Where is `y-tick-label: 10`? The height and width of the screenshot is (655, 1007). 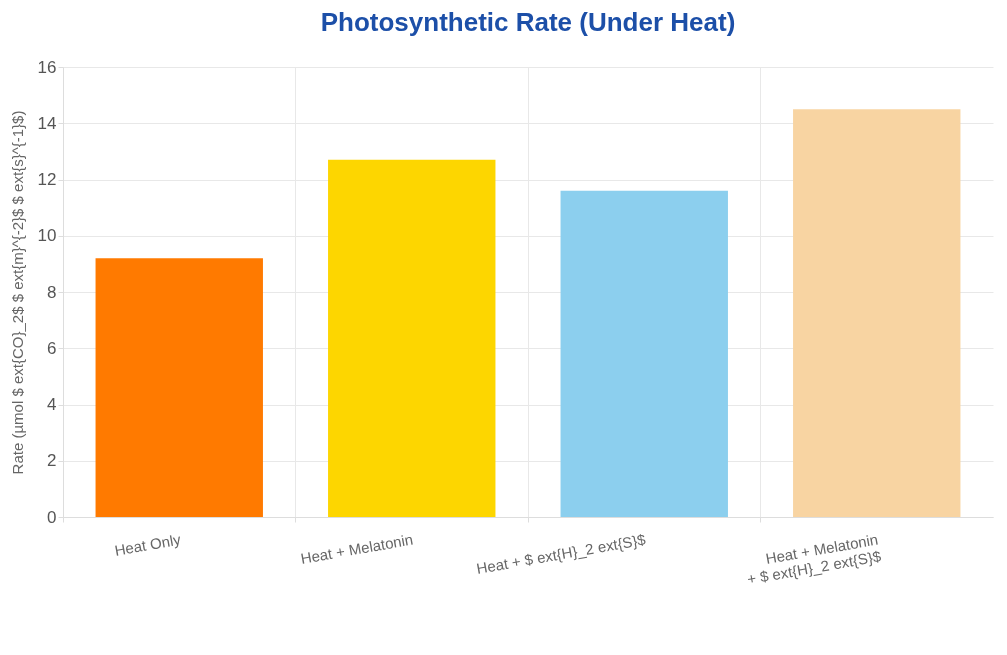 y-tick-label: 10 is located at coordinates (47, 236).